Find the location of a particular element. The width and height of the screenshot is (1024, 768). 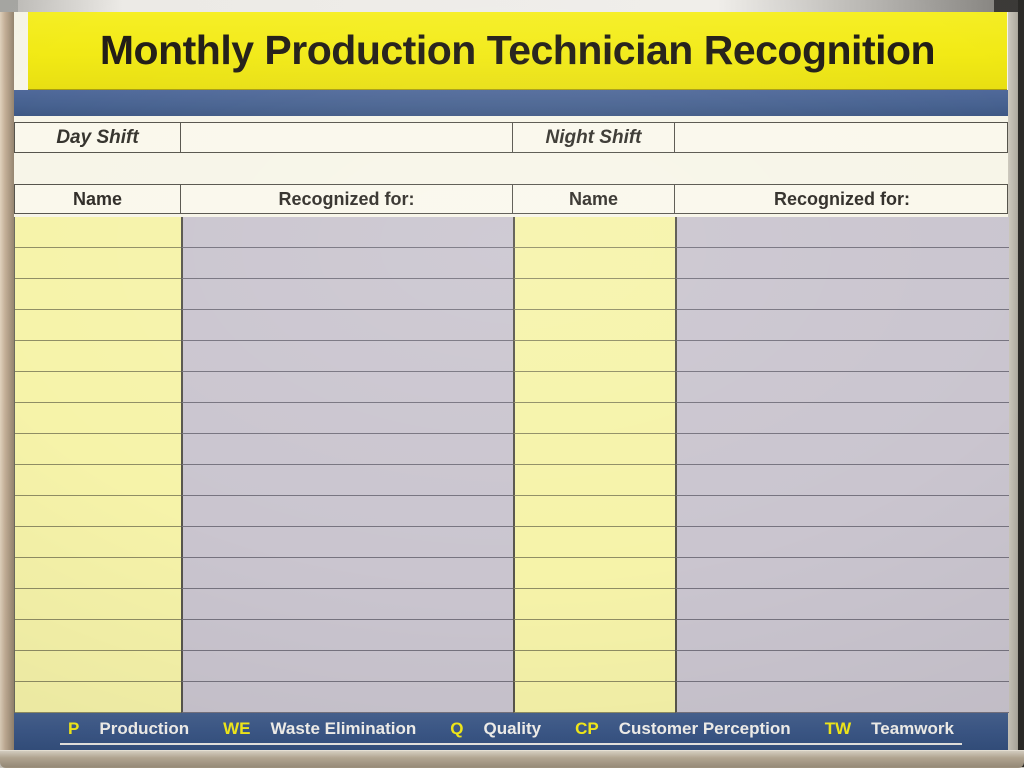

legend-item-waste-elimination: WE Waste Elimination is located at coordinates (319, 729).